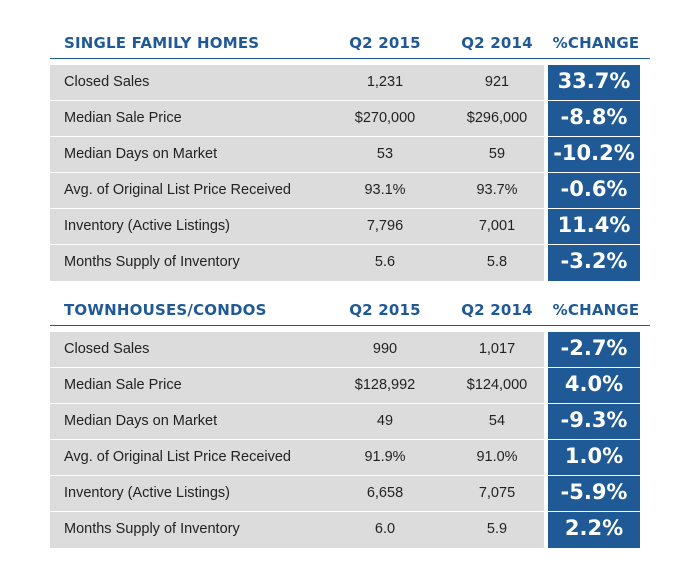 This screenshot has height=579, width=700. What do you see at coordinates (497, 457) in the screenshot?
I see `value-q2-2014: 91.0%` at bounding box center [497, 457].